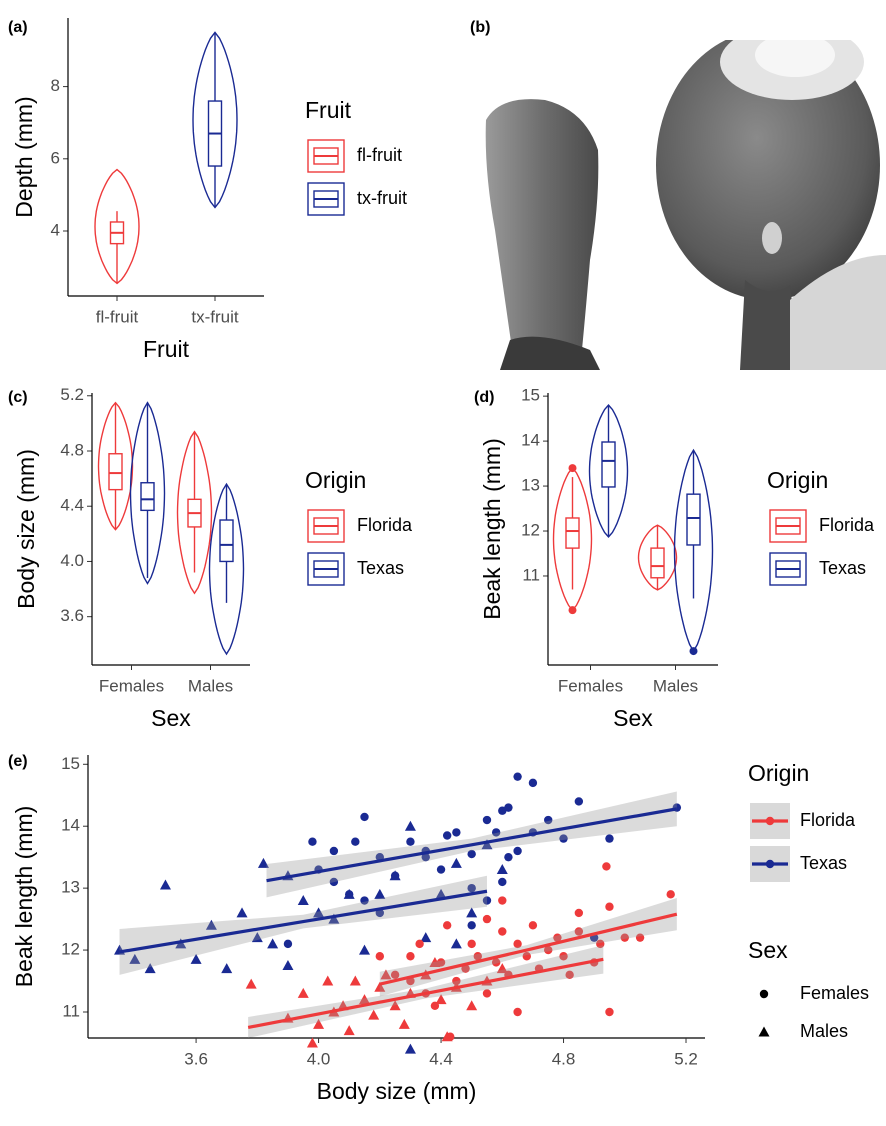 The height and width of the screenshot is (1126, 886). I want to click on y-tick-label: 13, so click(530, 485).